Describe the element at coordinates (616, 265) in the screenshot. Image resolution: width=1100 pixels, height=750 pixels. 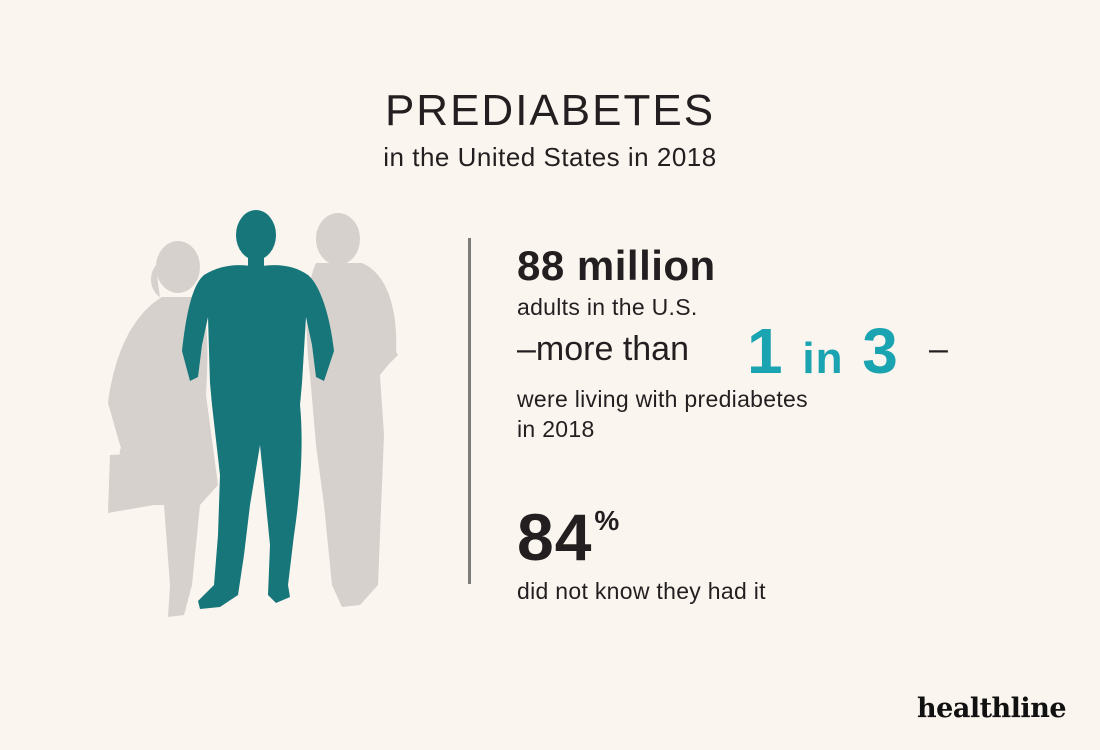
I see `adults-count: 88 million` at that location.